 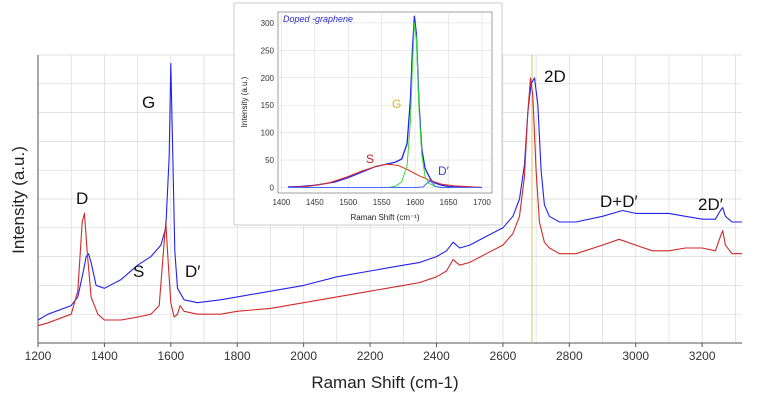 What do you see at coordinates (436, 356) in the screenshot?
I see `main-x-tick-label: 2400` at bounding box center [436, 356].